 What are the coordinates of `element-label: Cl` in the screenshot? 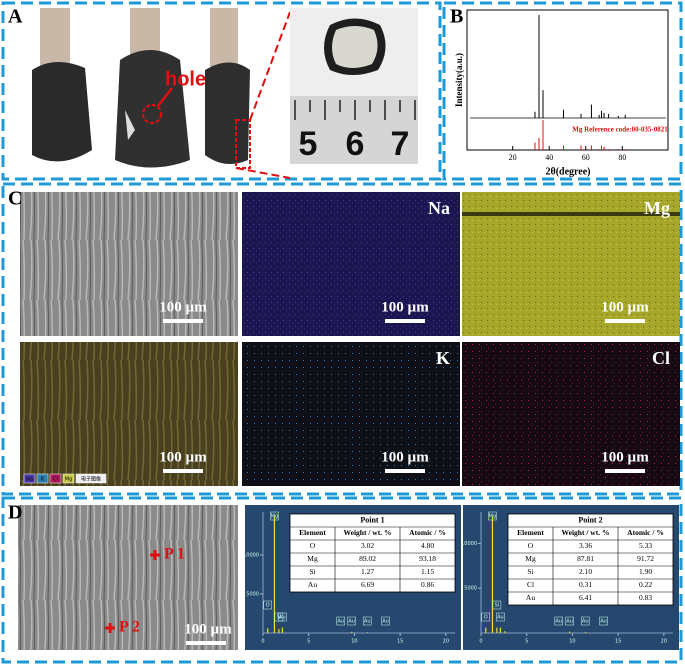 It's located at (661, 358).